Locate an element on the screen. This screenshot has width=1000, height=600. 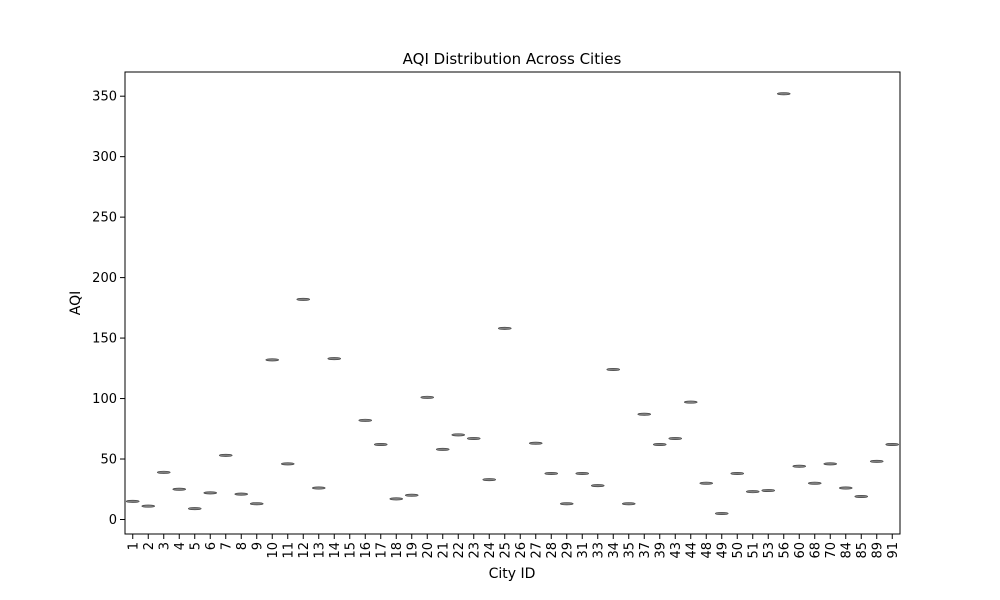
x-tick-label: 21 is located at coordinates (443, 550).